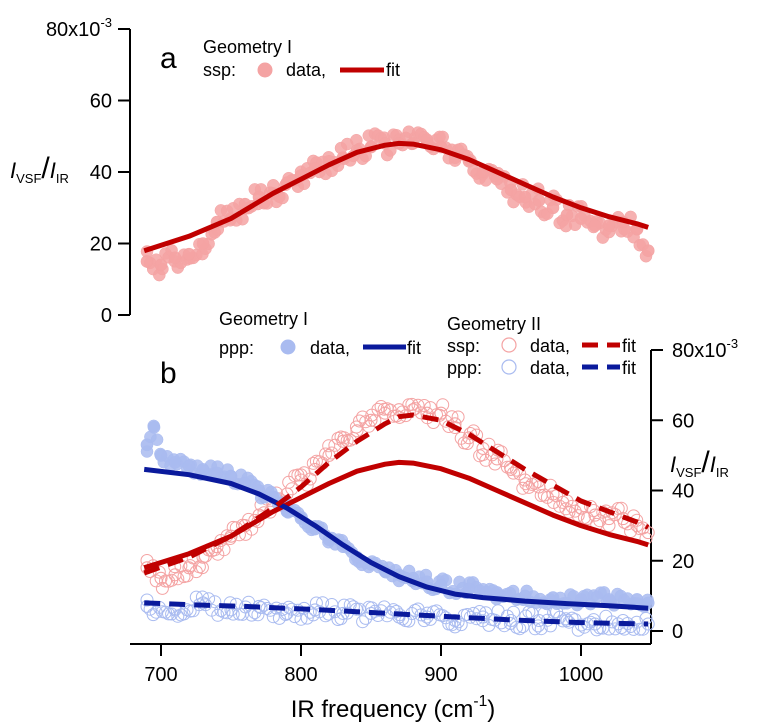  I want to click on y-tick-label-a: 80x10⁻³, so click(79, 28).